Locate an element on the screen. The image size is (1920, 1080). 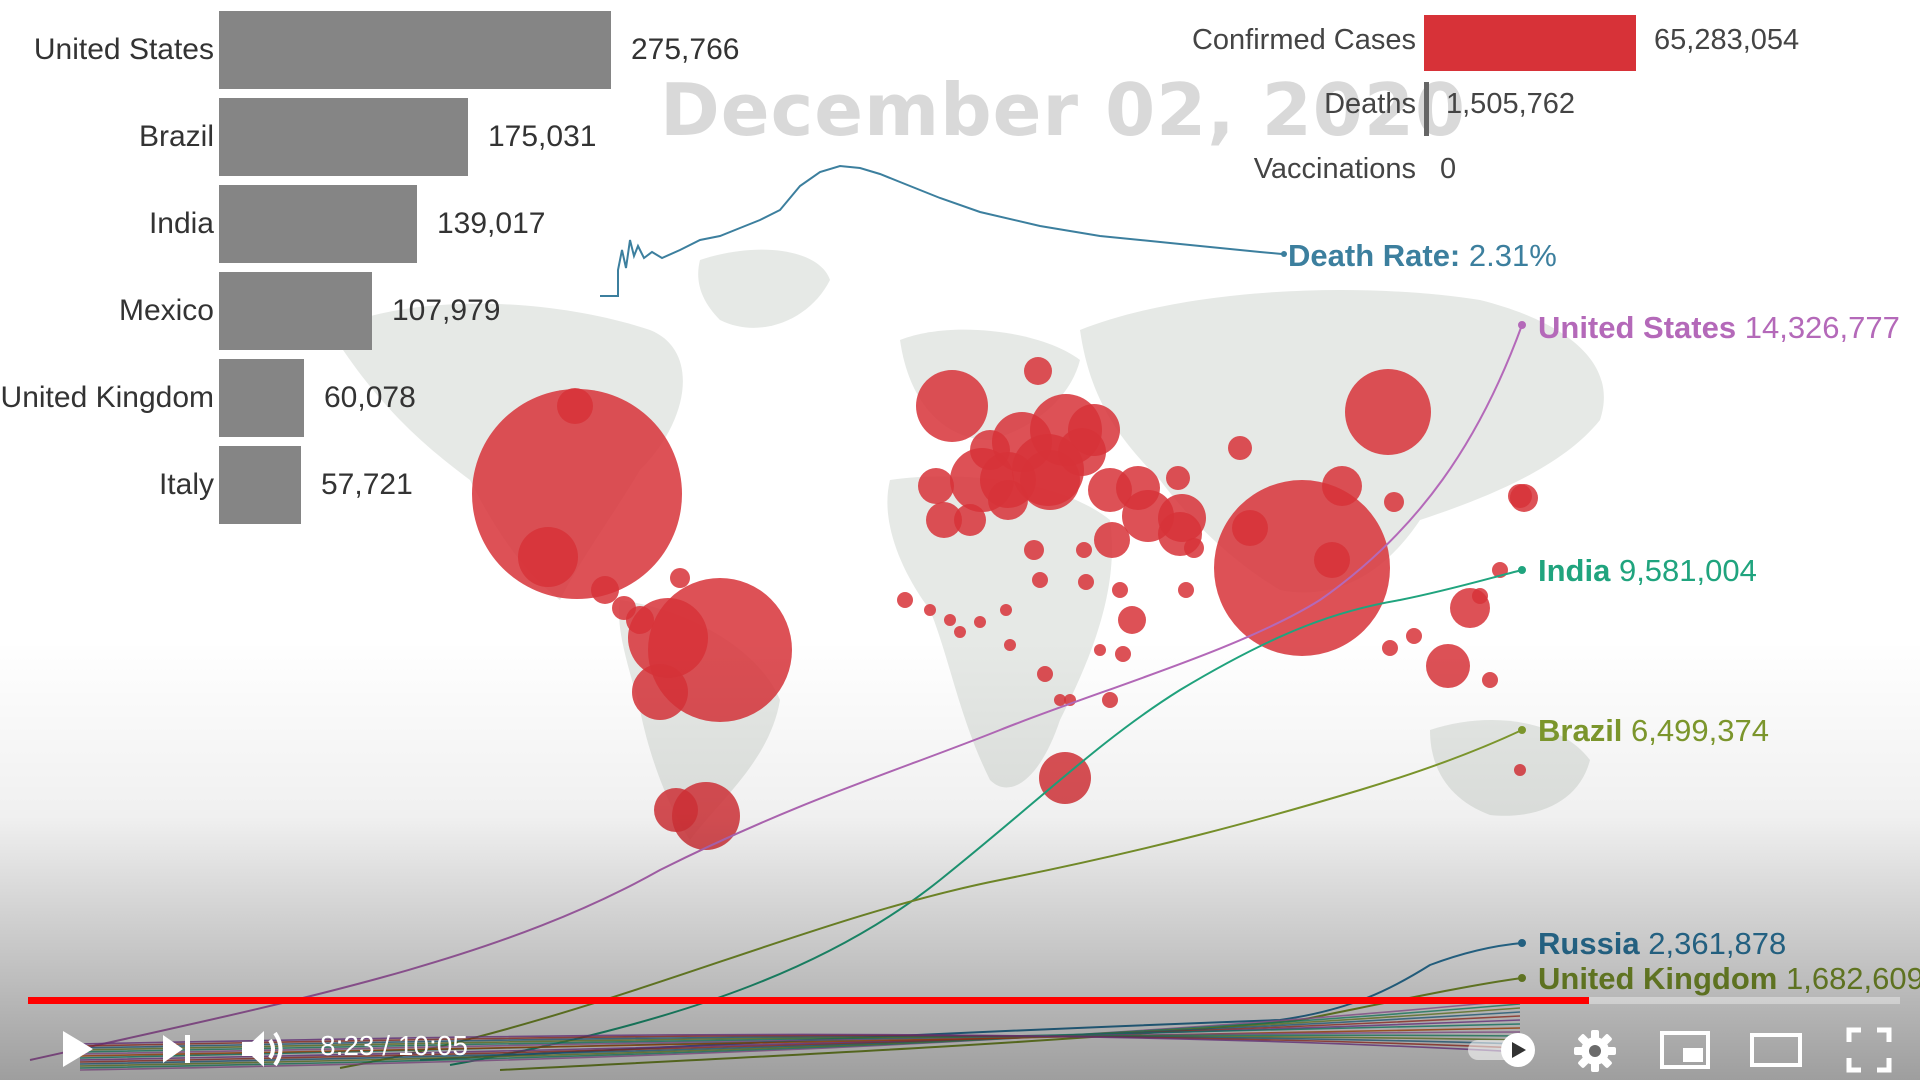
confirmed-label: Confirmed Cases is located at coordinates (1303, 40).